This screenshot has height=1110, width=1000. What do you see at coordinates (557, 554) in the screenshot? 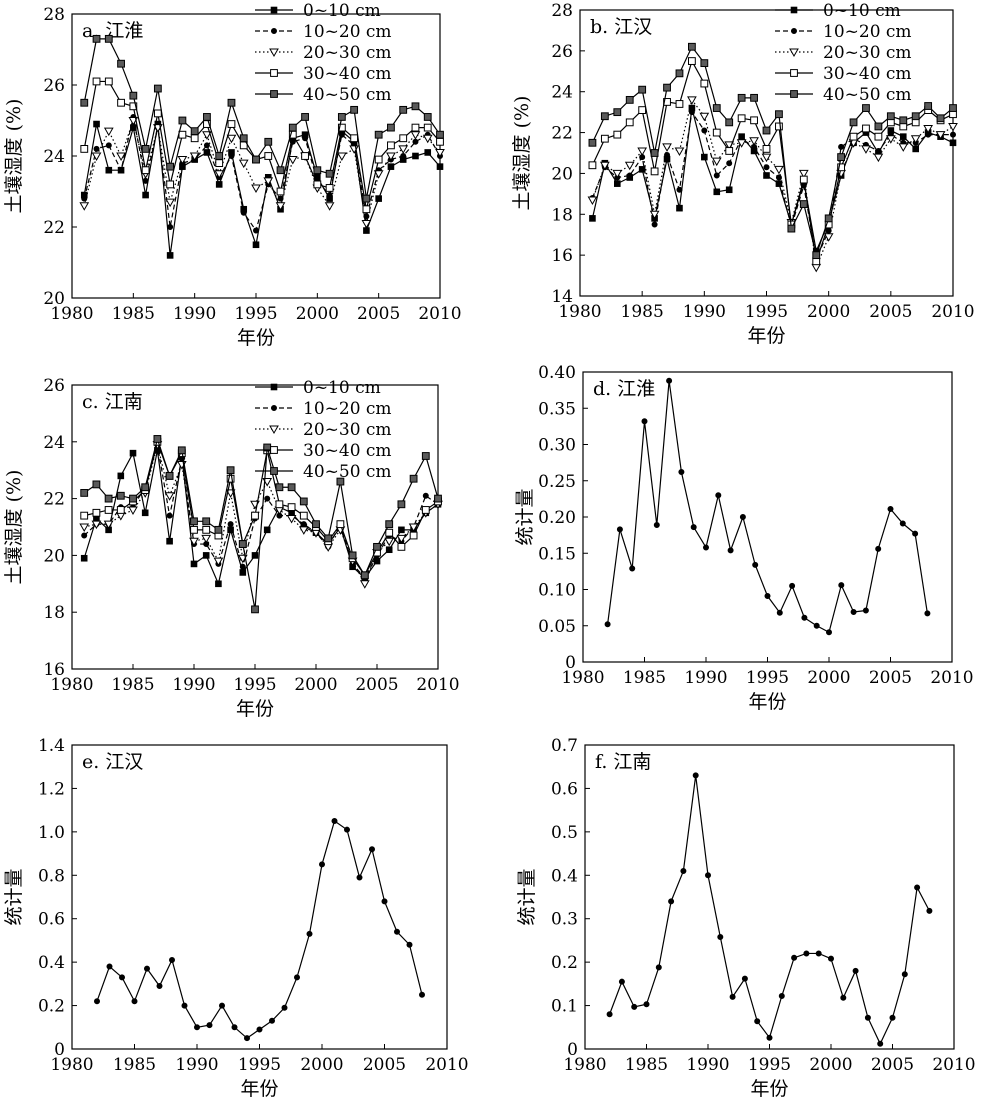
I see `y-tick-label: 0.15` at bounding box center [557, 554].